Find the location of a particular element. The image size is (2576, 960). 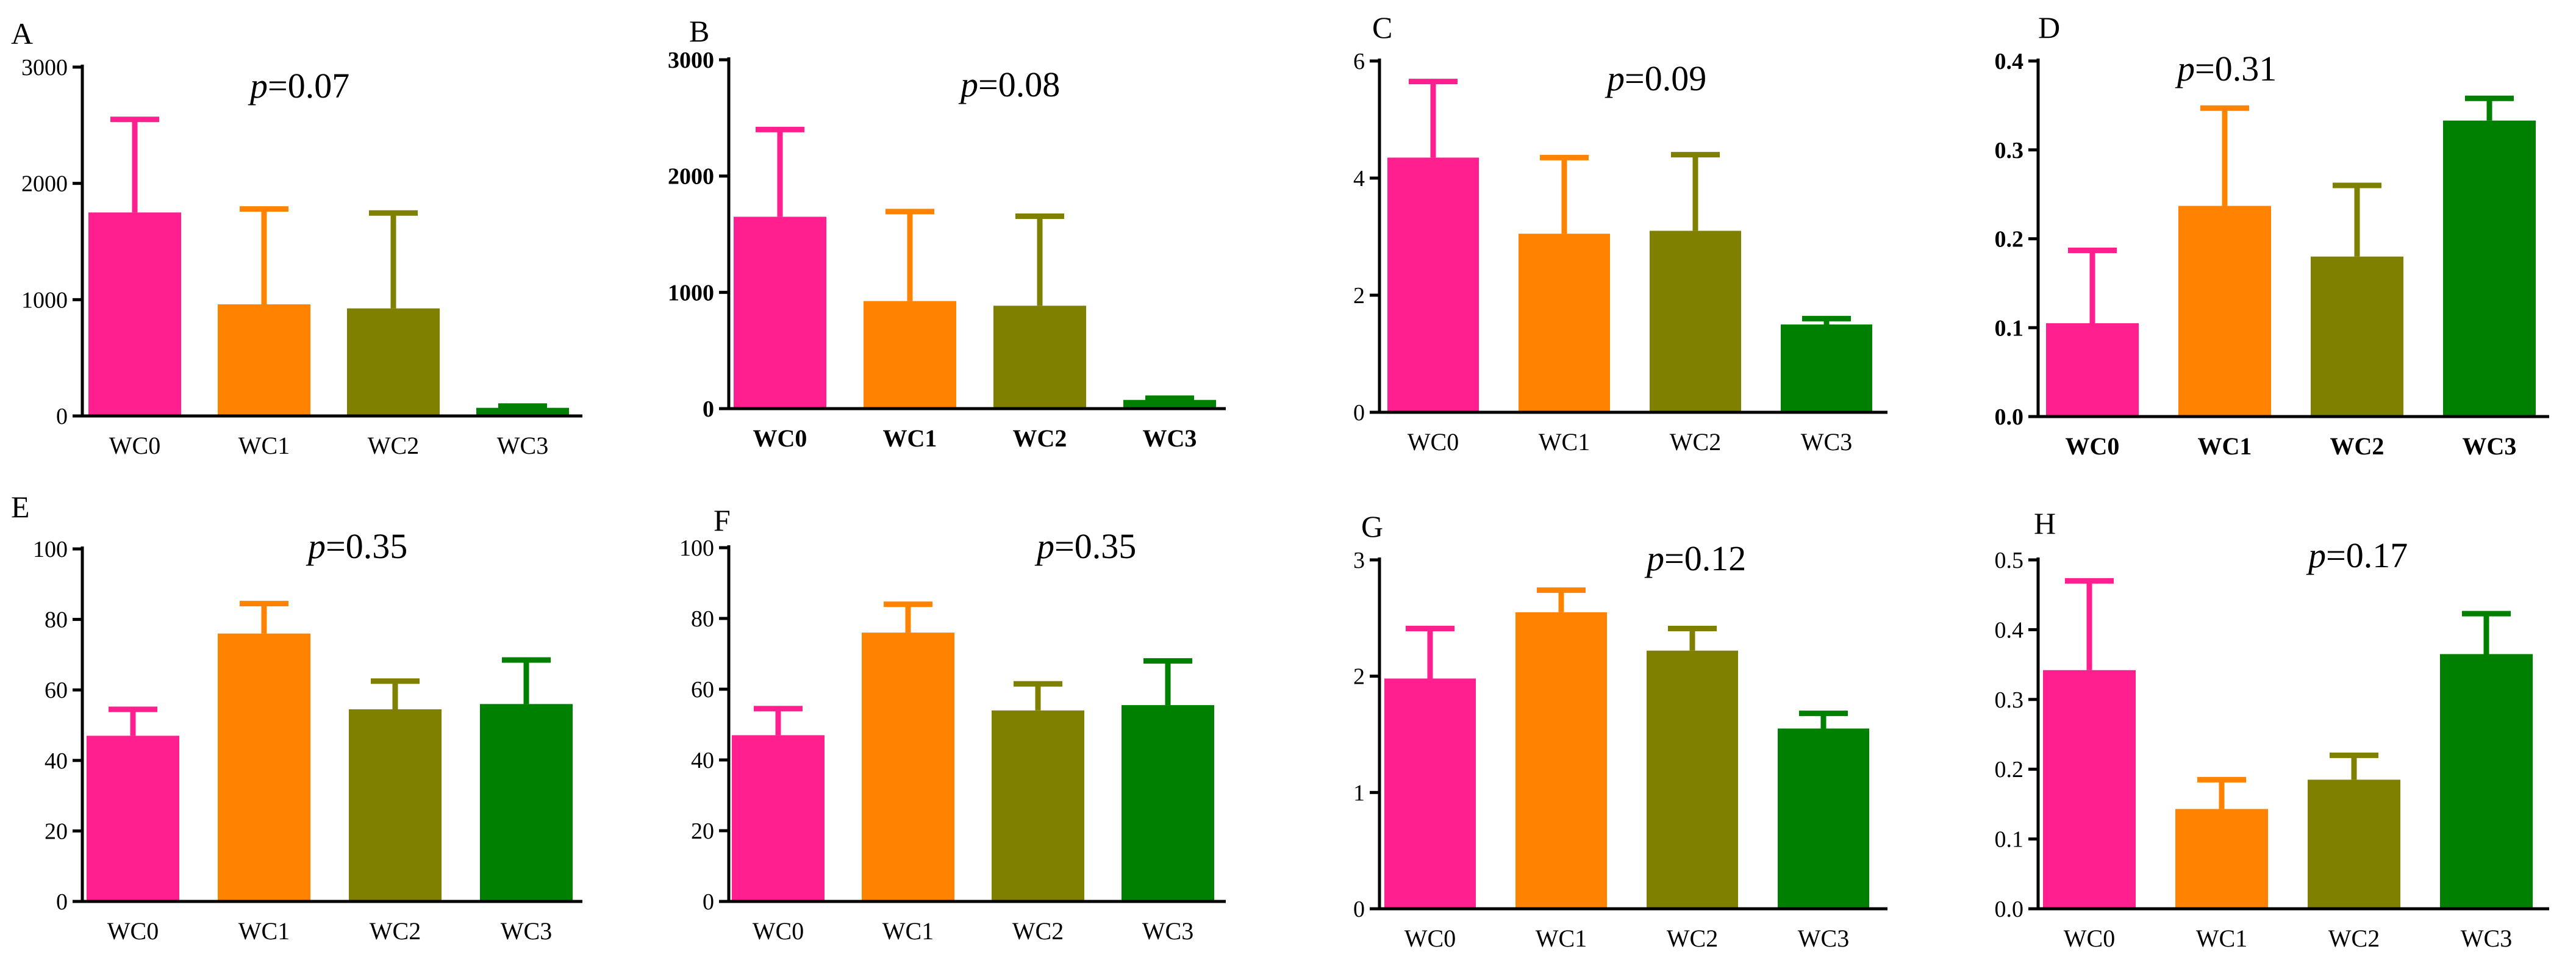

x-tick-label-D-wc1: WC1 is located at coordinates (2225, 446).